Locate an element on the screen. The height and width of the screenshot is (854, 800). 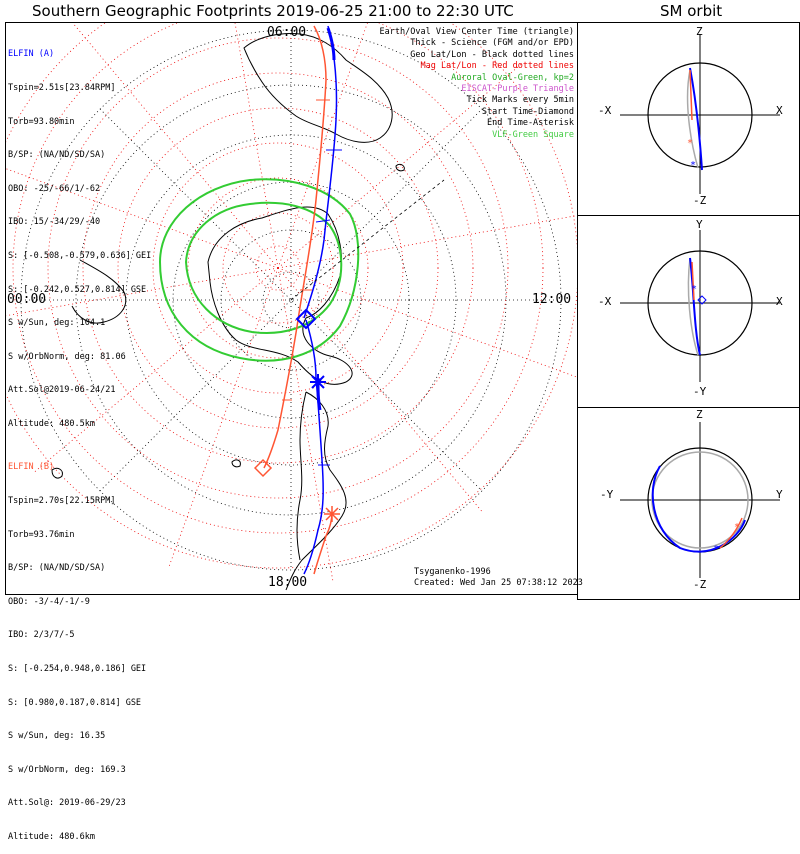
probe-a-end-asterisk is located at coordinates (318, 382).